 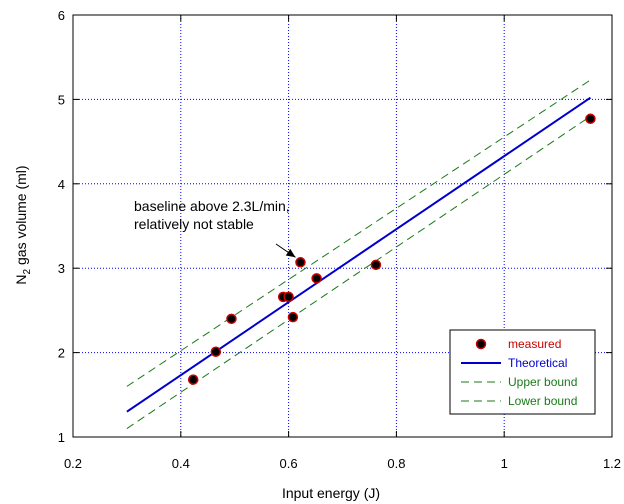 What do you see at coordinates (61, 99) in the screenshot?
I see `y-tick-label: 5` at bounding box center [61, 99].